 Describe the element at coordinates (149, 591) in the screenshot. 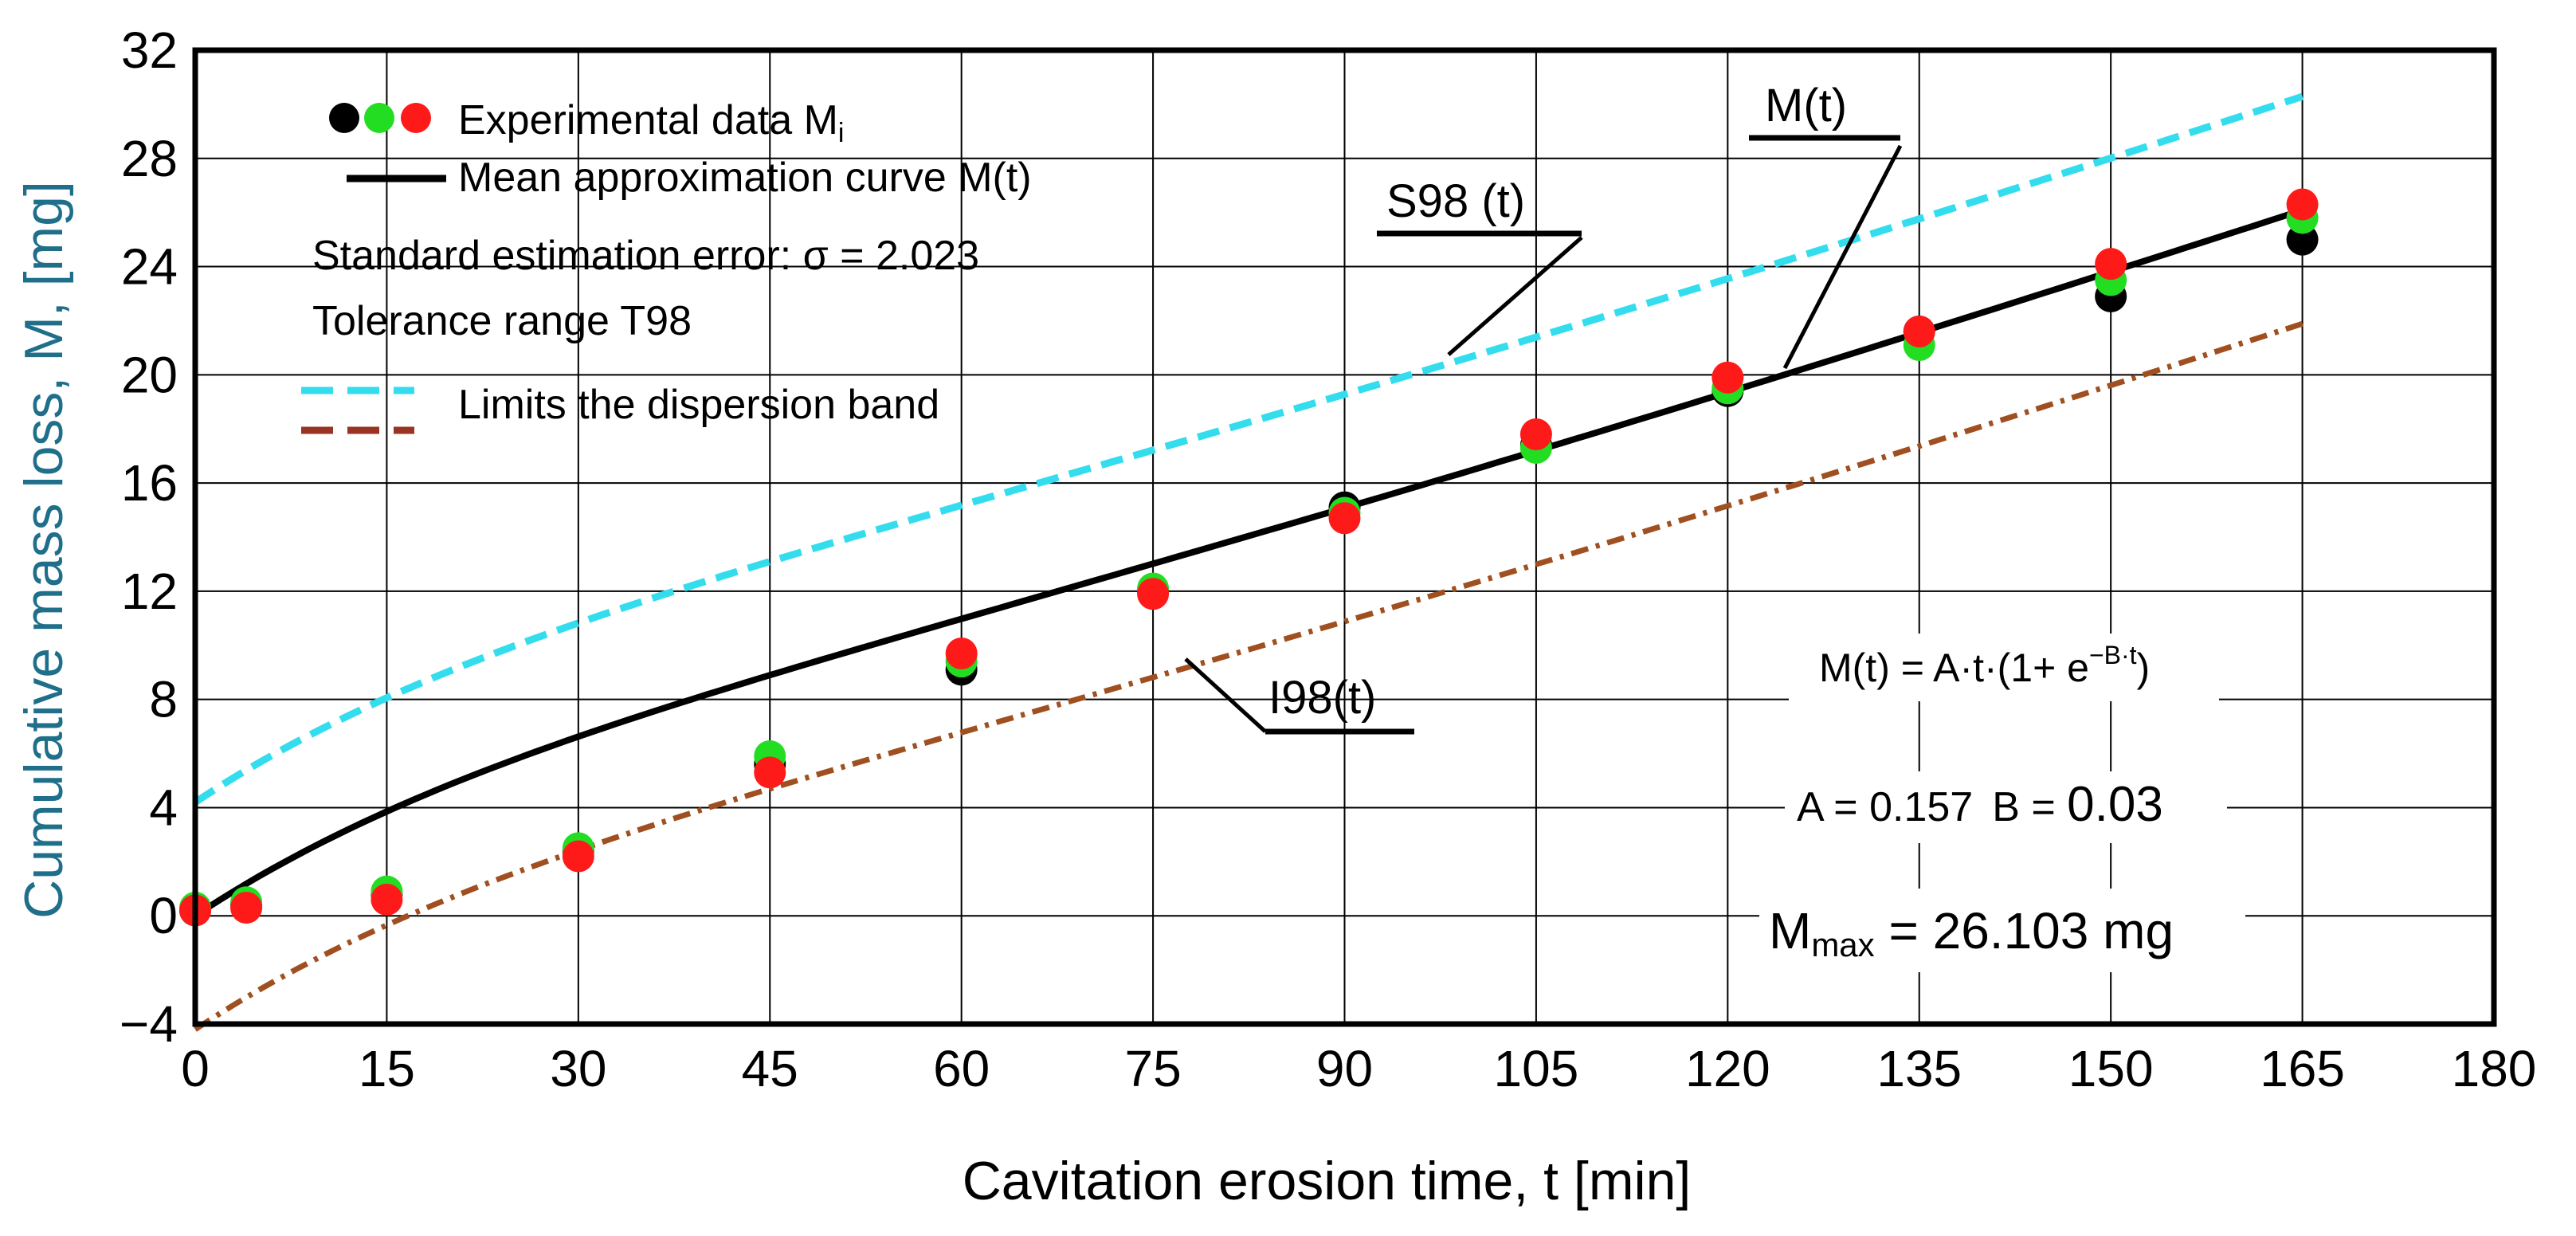

I see `y-tick-label: 12` at that location.